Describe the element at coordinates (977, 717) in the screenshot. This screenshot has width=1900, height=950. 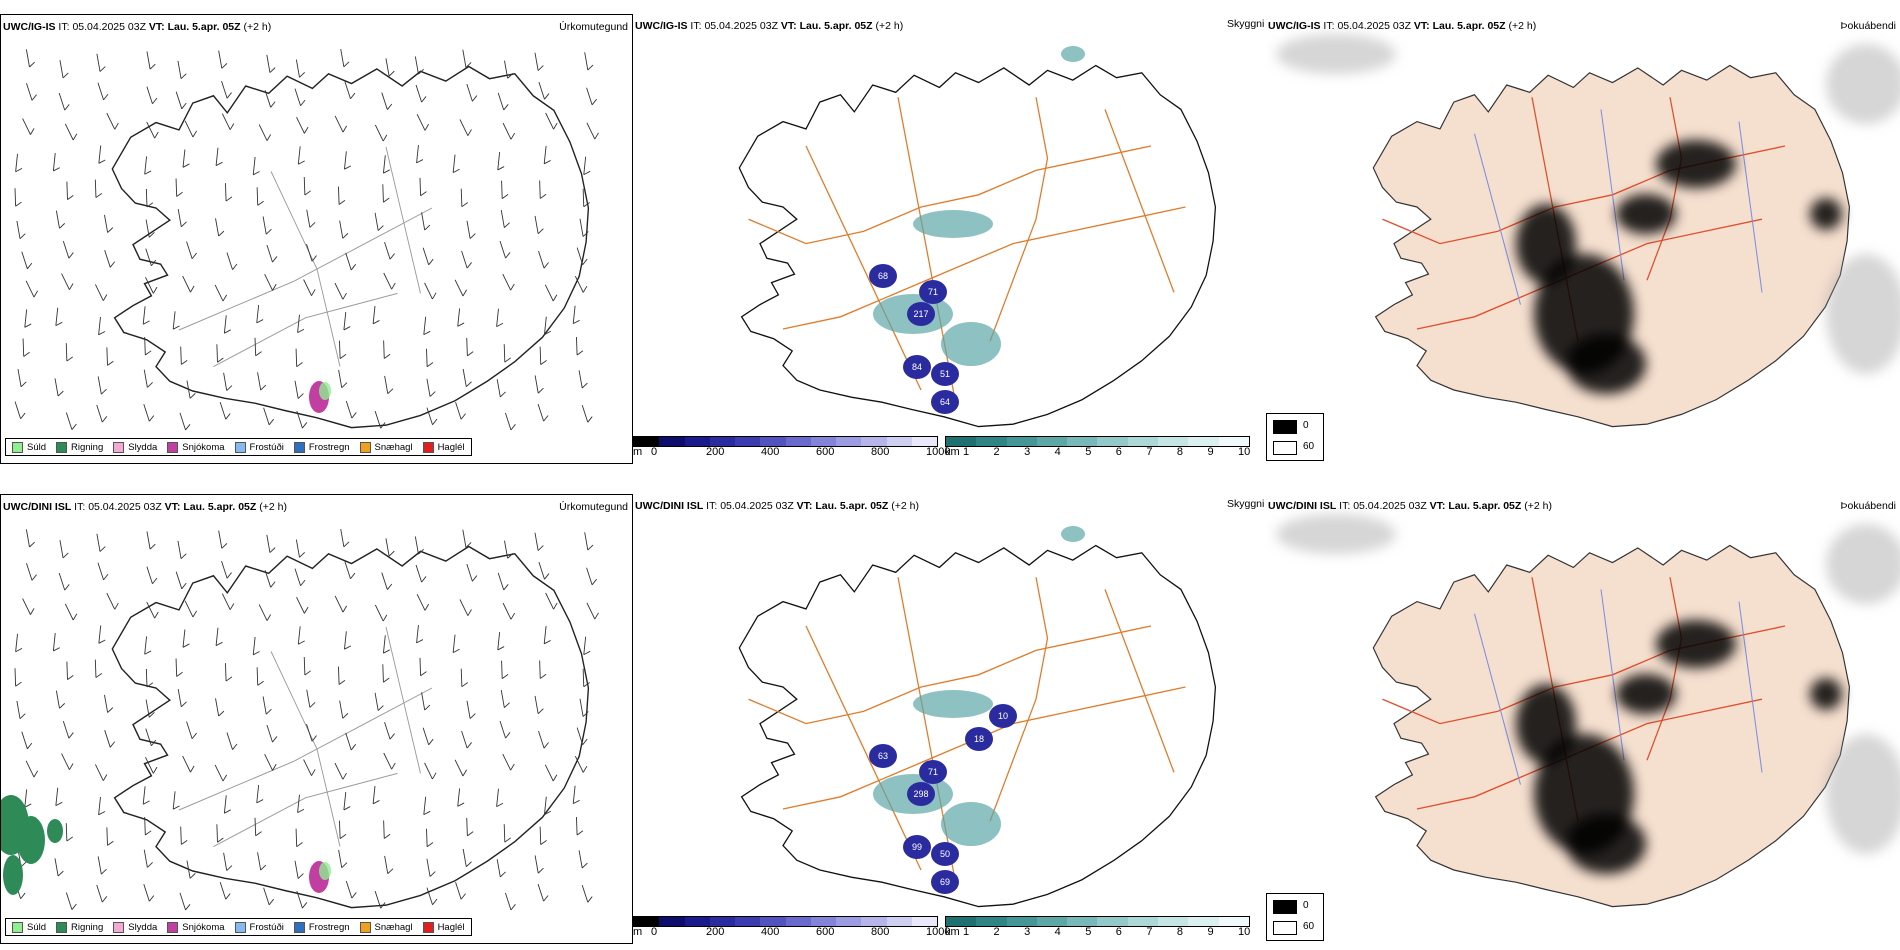
I see `iceland-map: 63 71 298 99 50 69 18 10` at that location.